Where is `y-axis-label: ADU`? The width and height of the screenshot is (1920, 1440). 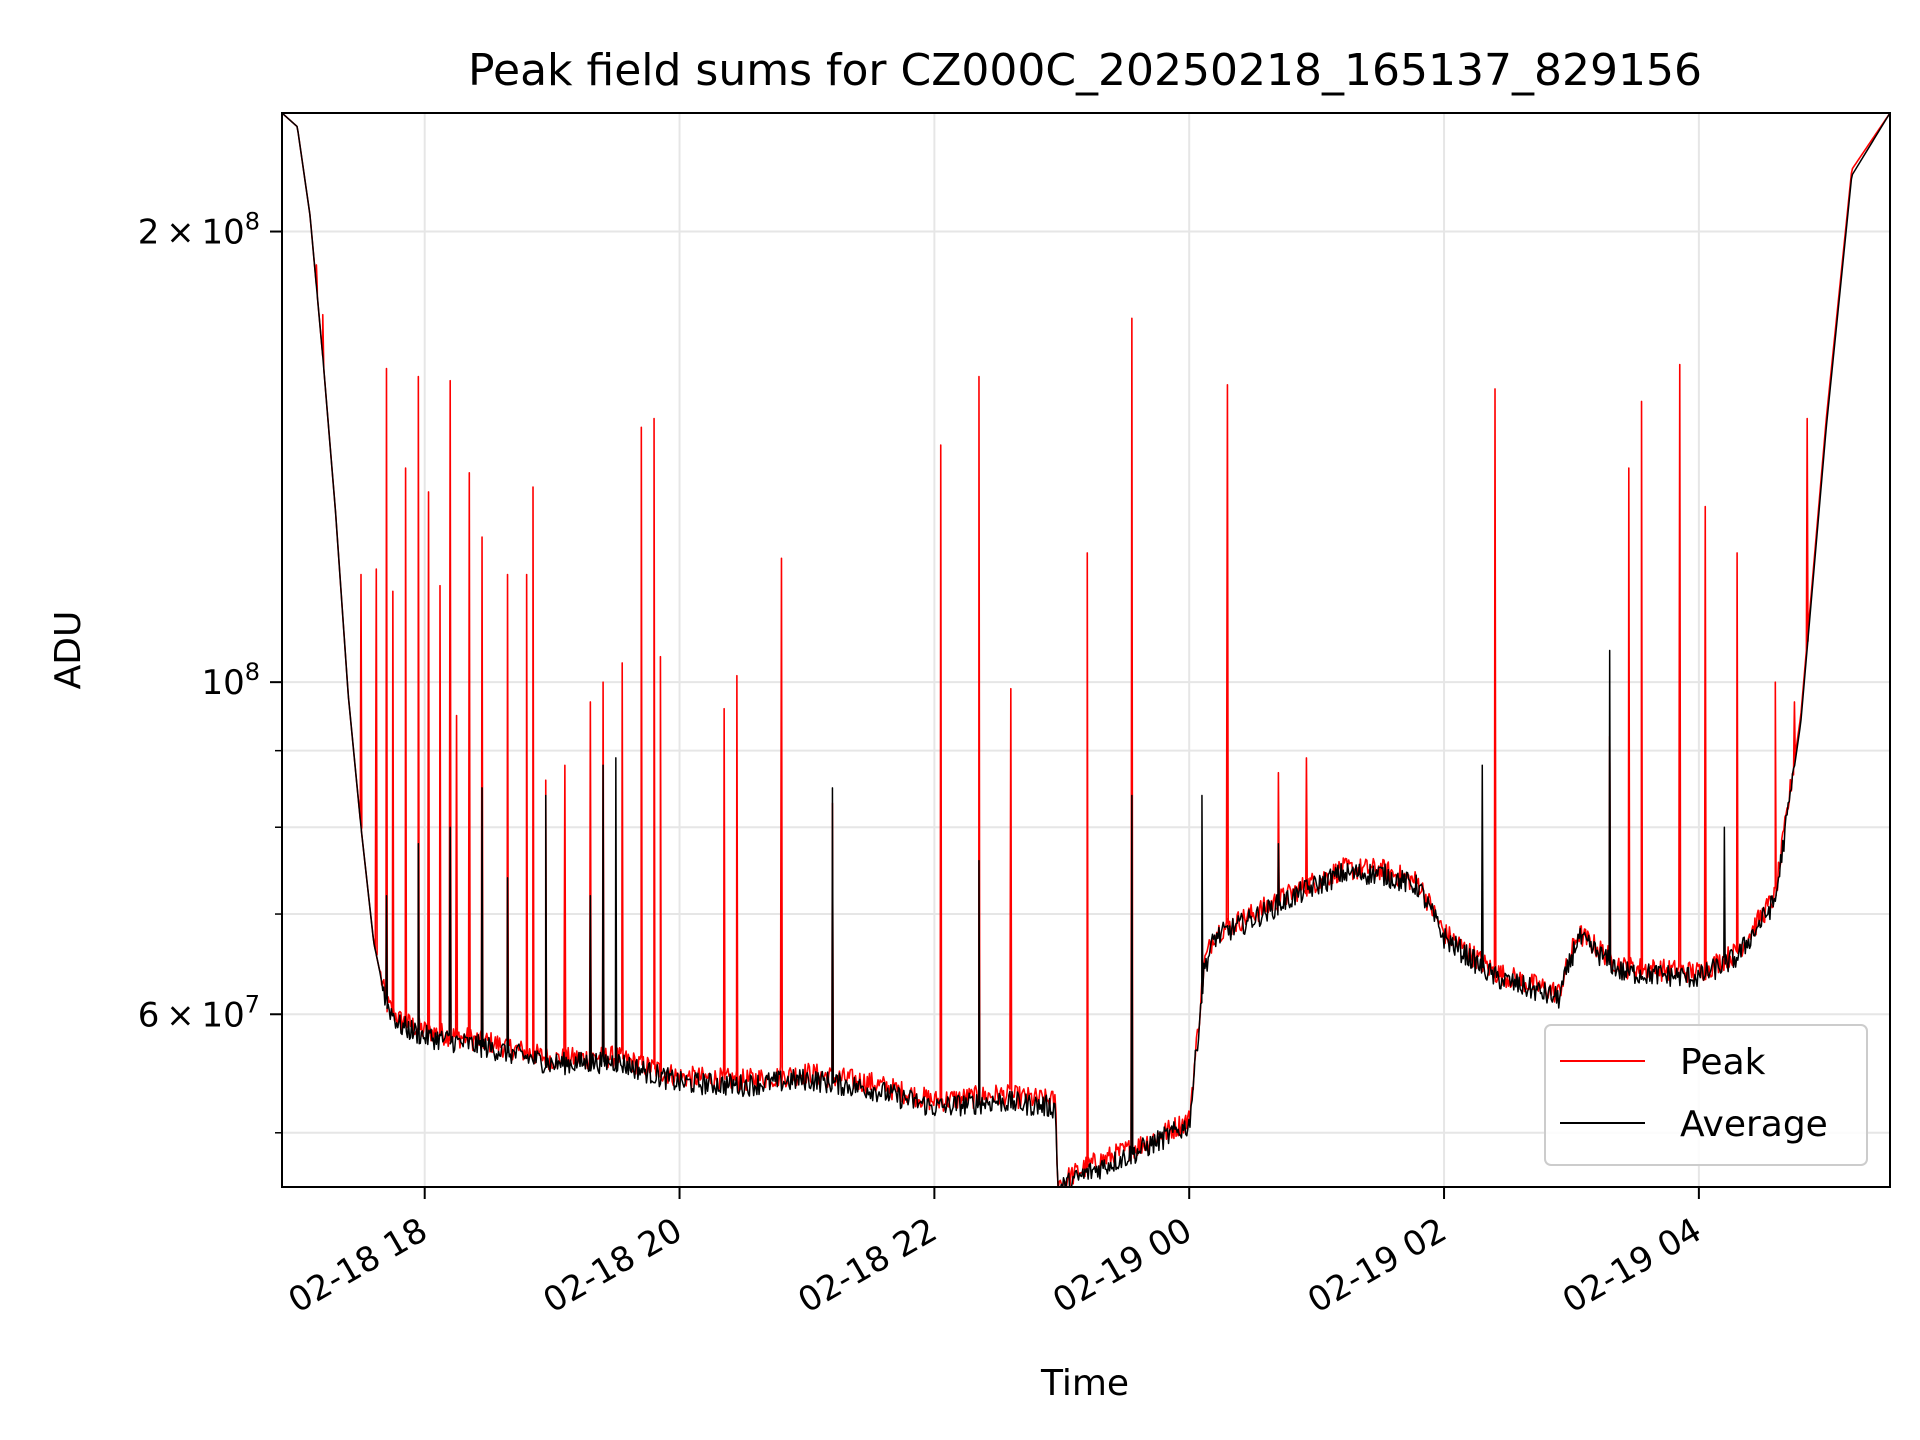 y-axis-label: ADU is located at coordinates (68, 650).